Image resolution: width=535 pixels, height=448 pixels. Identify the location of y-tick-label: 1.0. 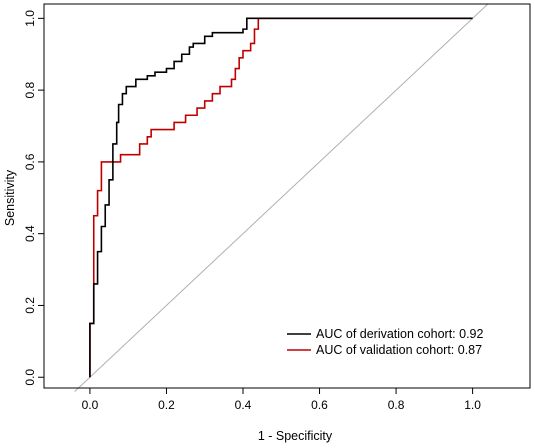
(30, 18).